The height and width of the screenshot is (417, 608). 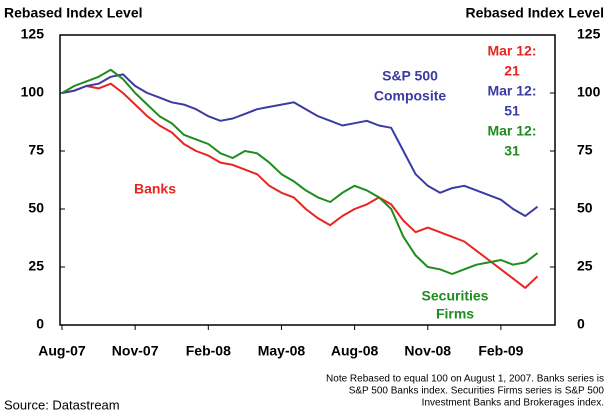 What do you see at coordinates (40, 324) in the screenshot?
I see `y-tick-label: 0` at bounding box center [40, 324].